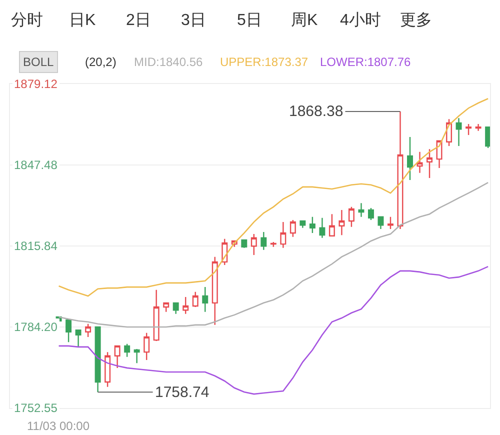  What do you see at coordinates (193, 20) in the screenshot?
I see `text: 3日` at bounding box center [193, 20].